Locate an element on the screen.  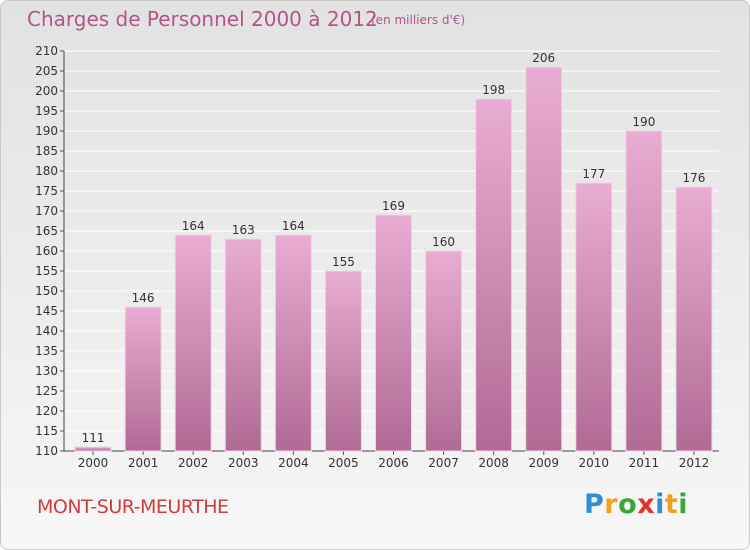
data-label: 177 is located at coordinates (593, 174).